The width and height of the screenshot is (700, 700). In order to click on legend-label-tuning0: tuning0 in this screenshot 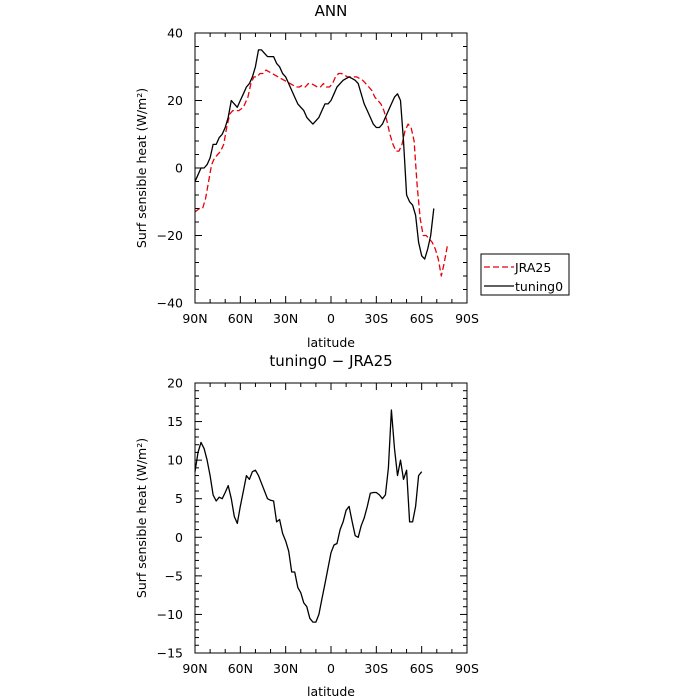, I will do `click(539, 286)`.